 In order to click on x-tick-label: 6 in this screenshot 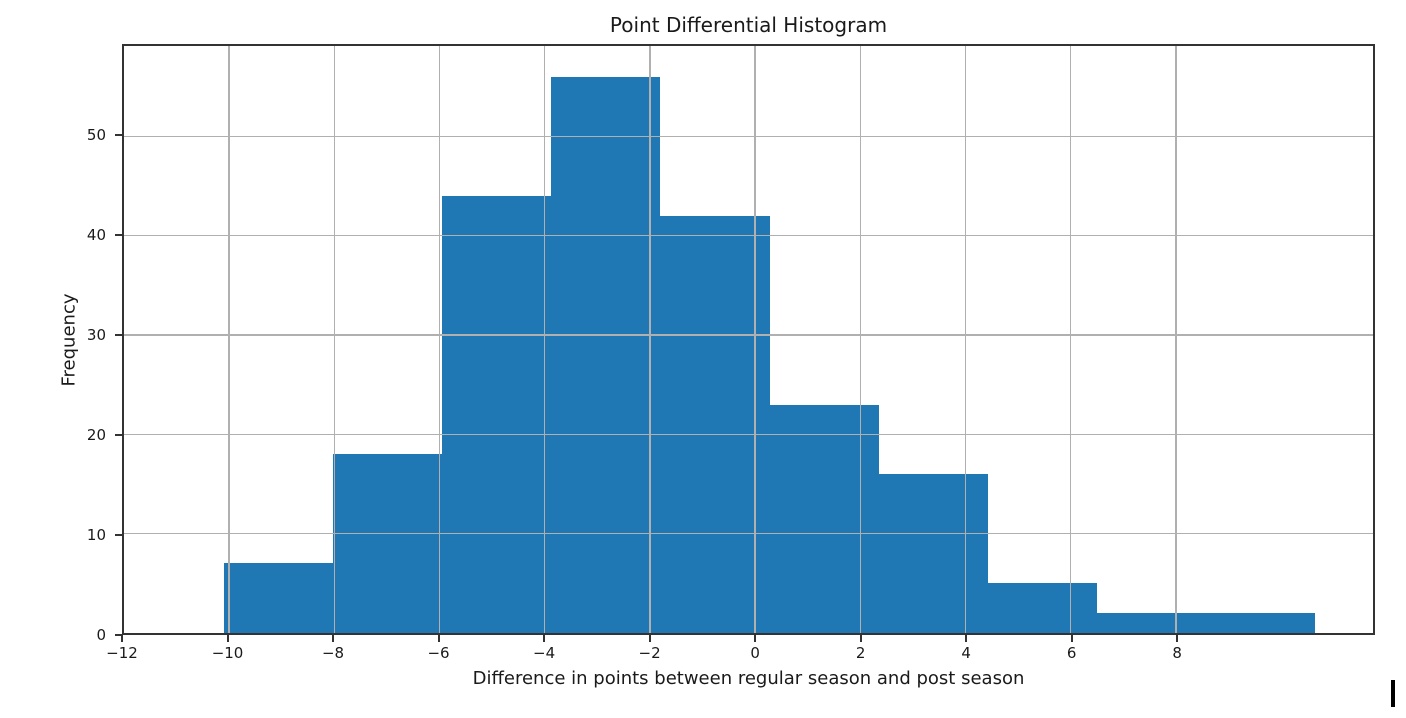, I will do `click(1071, 653)`.